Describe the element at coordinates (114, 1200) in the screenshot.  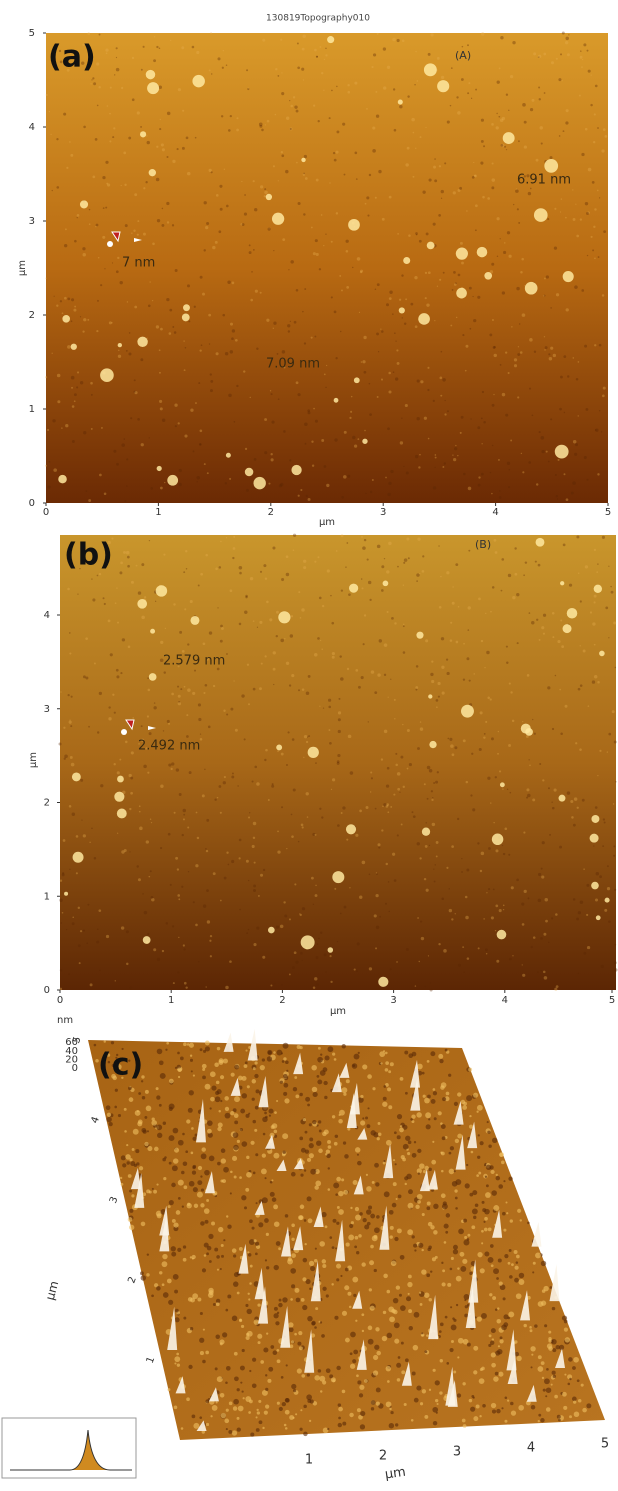
I see `y-tick-label: 3` at that location.